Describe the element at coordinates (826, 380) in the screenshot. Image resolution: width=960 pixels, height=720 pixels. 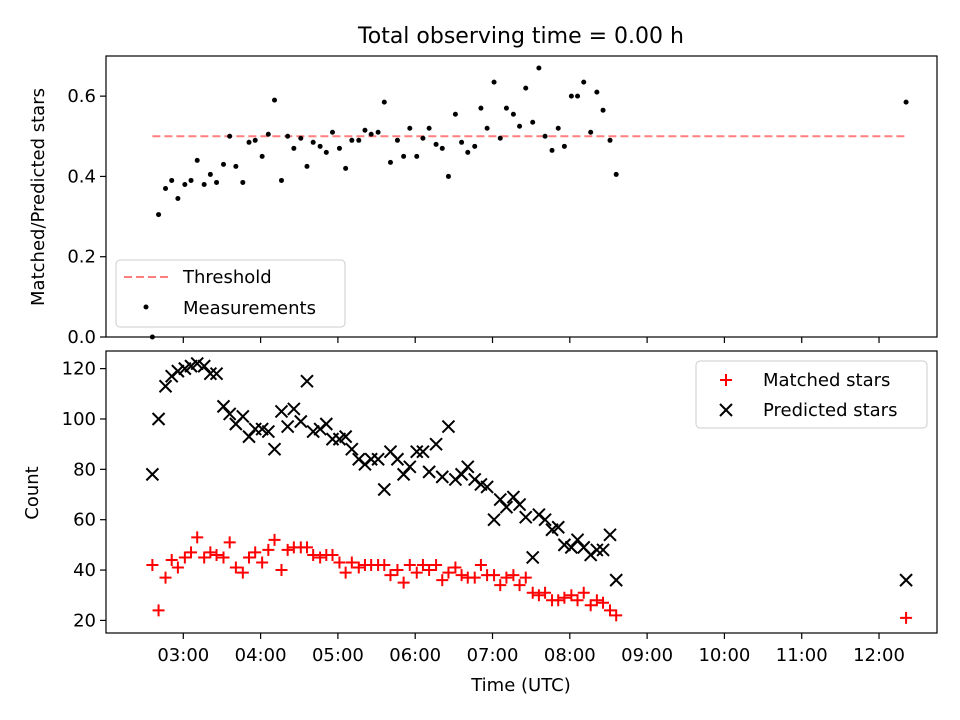
I see `legend-matched-label: Matched stars` at that location.